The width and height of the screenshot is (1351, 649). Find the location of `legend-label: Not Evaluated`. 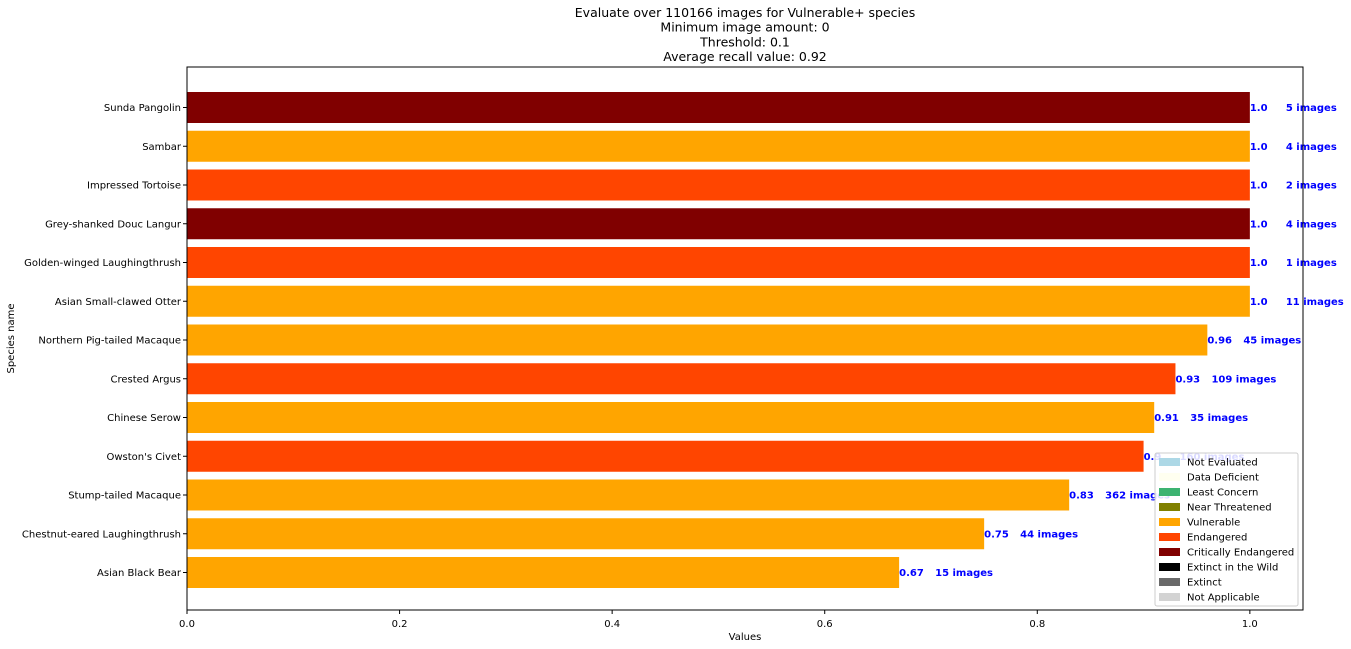

legend-label: Not Evaluated is located at coordinates (1222, 463).